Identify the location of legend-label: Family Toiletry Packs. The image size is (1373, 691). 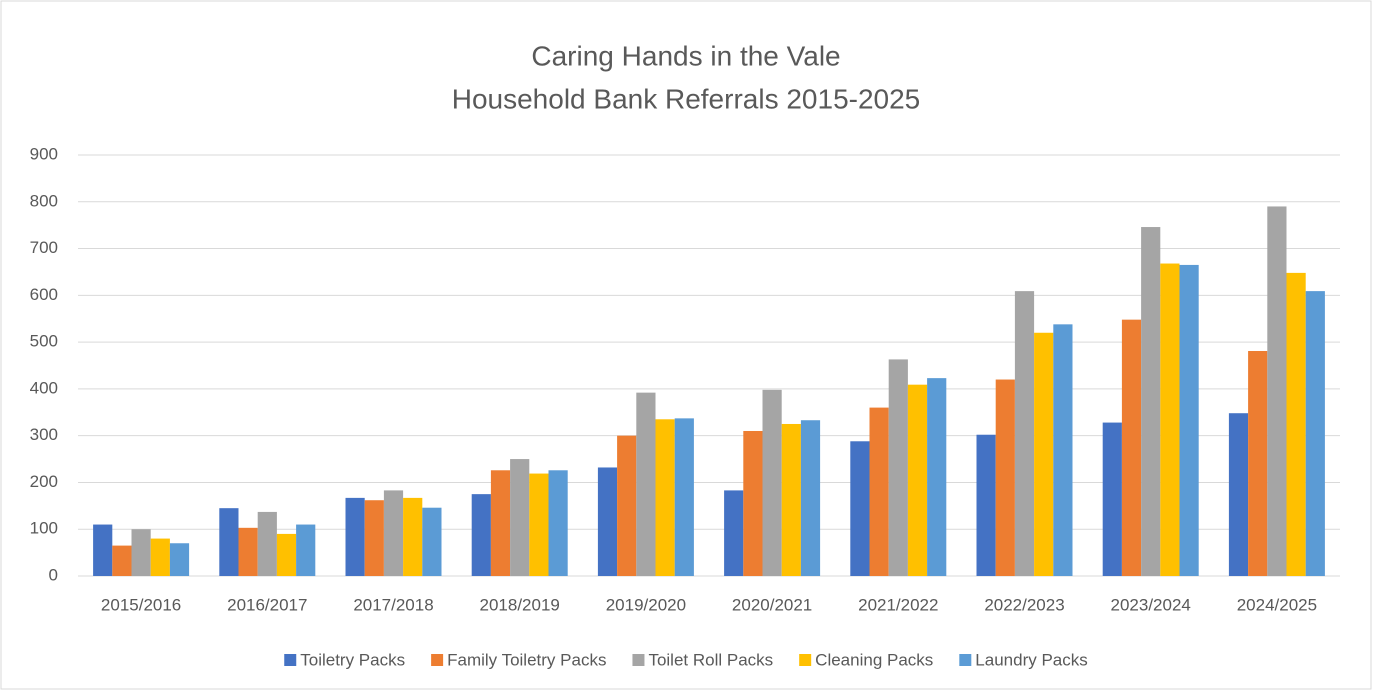
(526, 659).